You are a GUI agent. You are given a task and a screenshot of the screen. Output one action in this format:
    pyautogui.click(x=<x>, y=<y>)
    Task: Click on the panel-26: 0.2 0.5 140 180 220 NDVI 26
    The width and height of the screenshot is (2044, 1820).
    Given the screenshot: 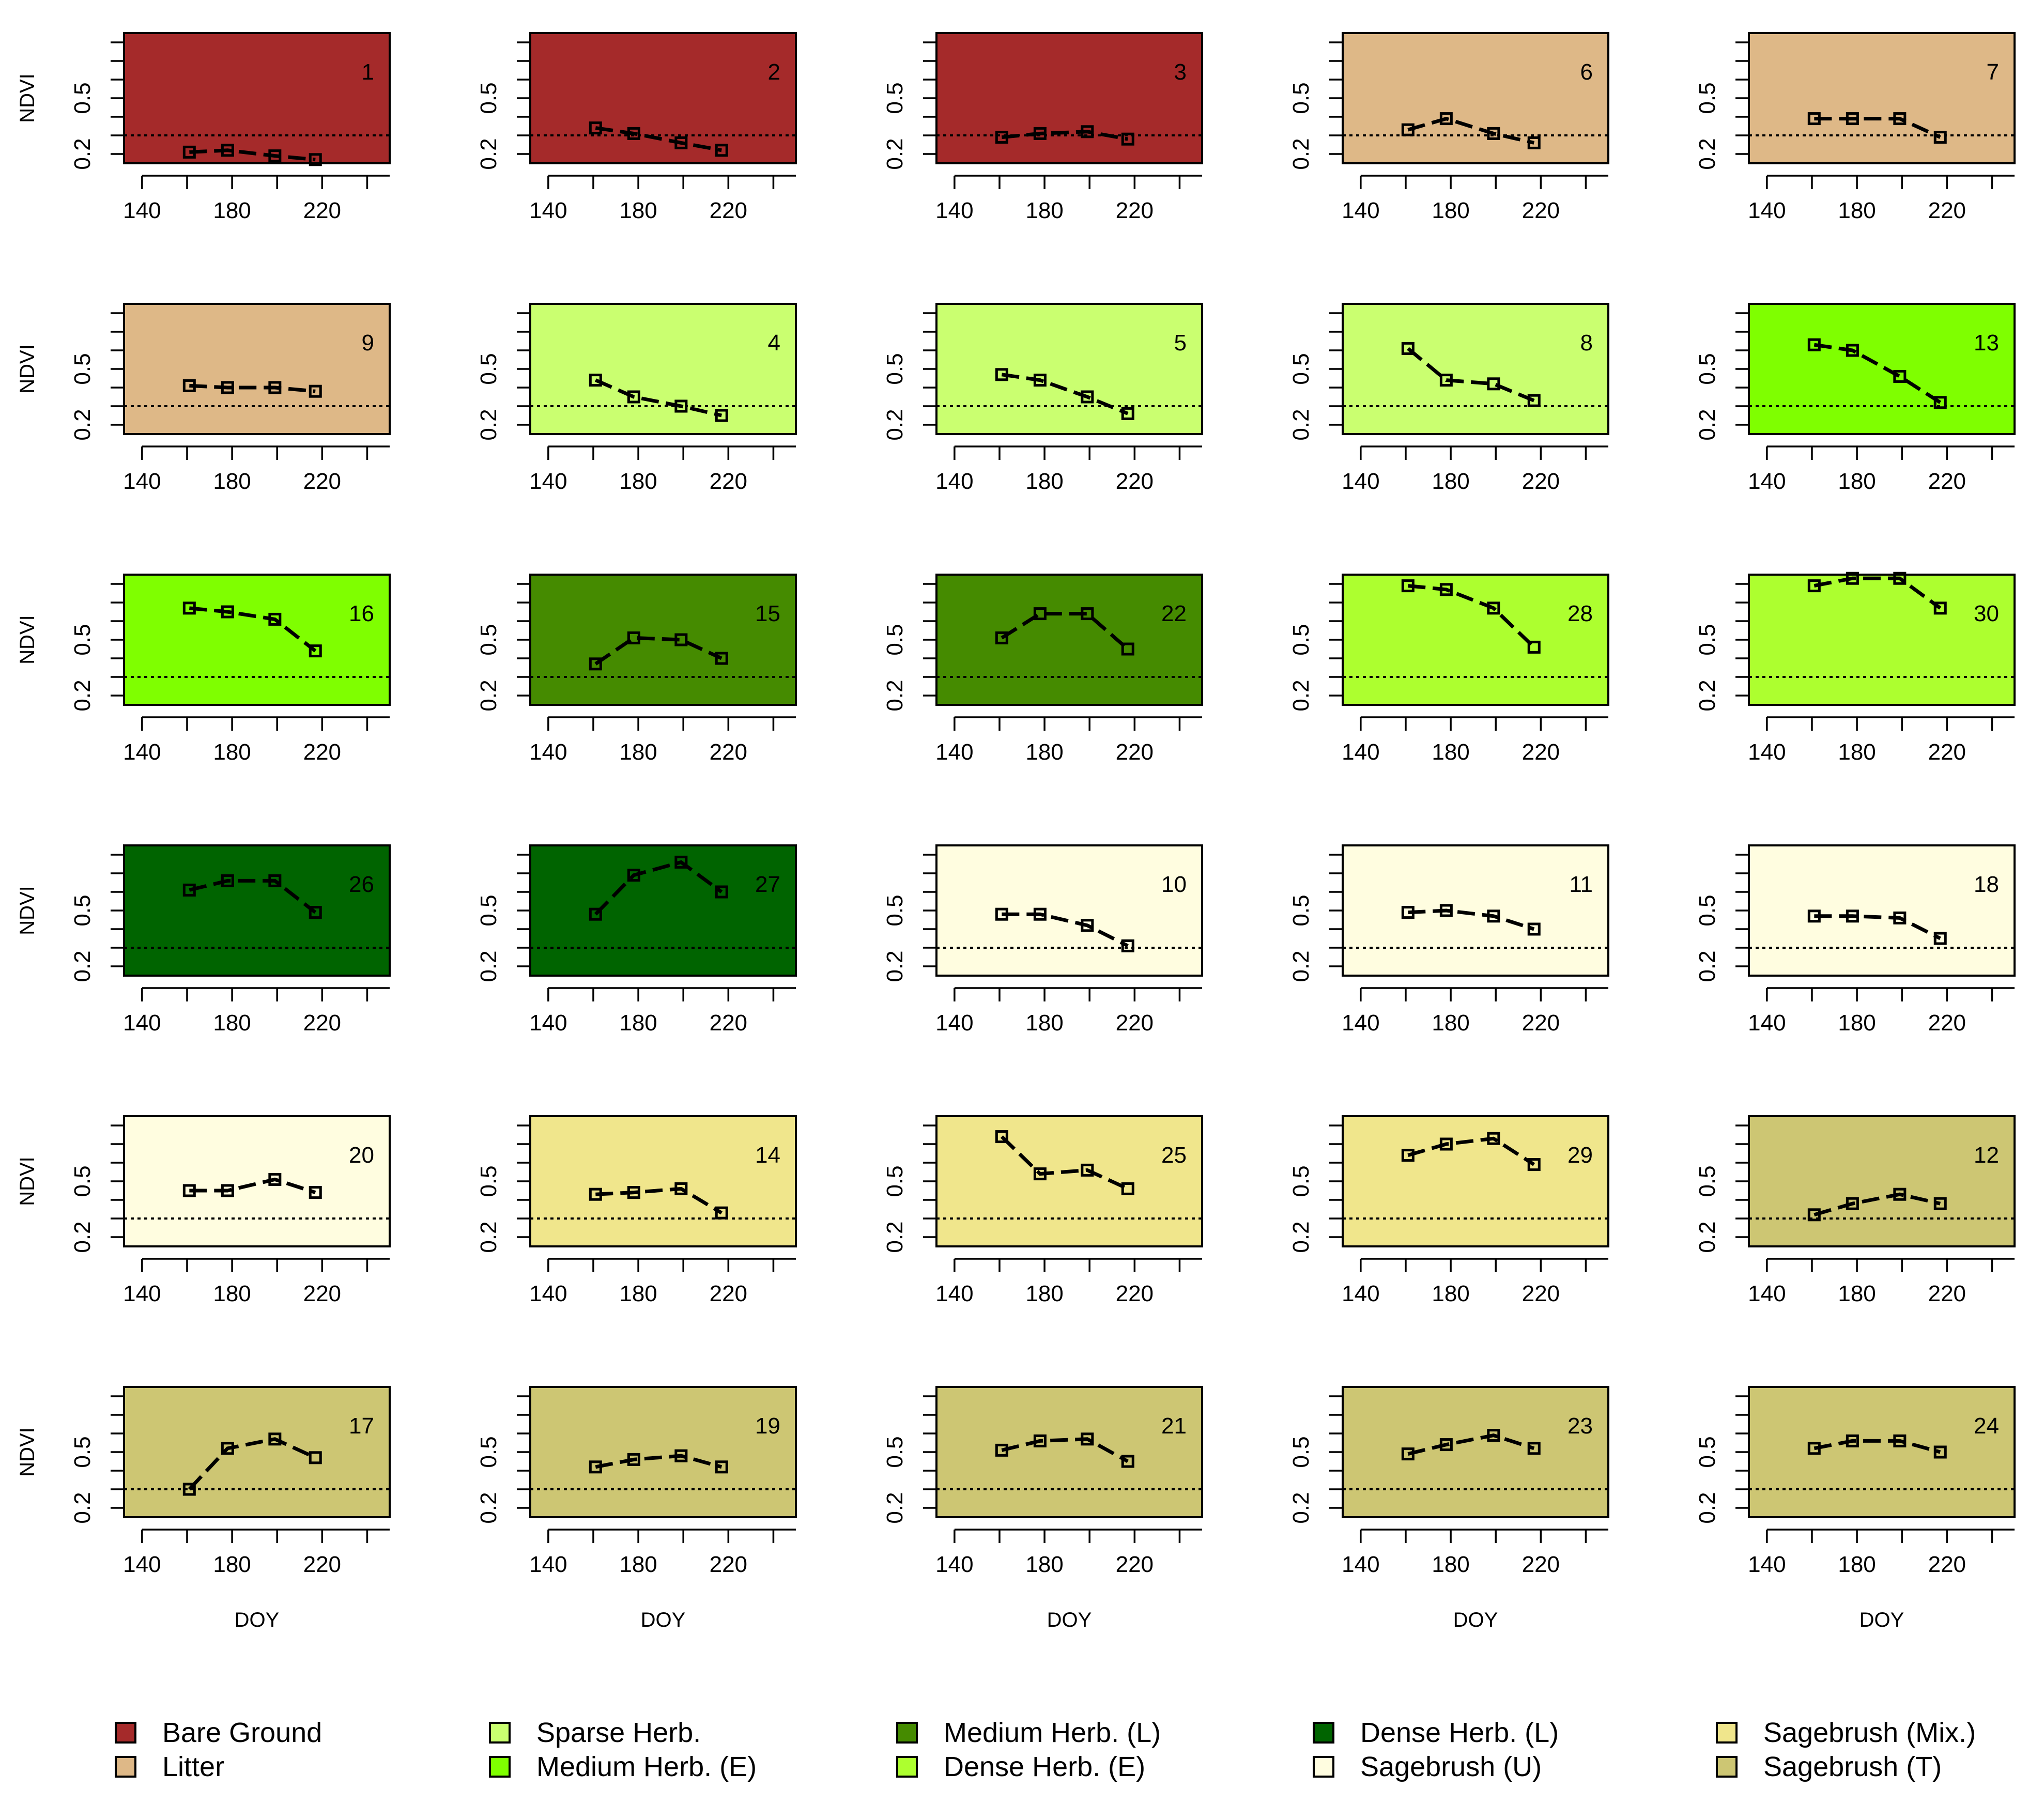 What is the action you would take?
    pyautogui.click(x=203, y=940)
    